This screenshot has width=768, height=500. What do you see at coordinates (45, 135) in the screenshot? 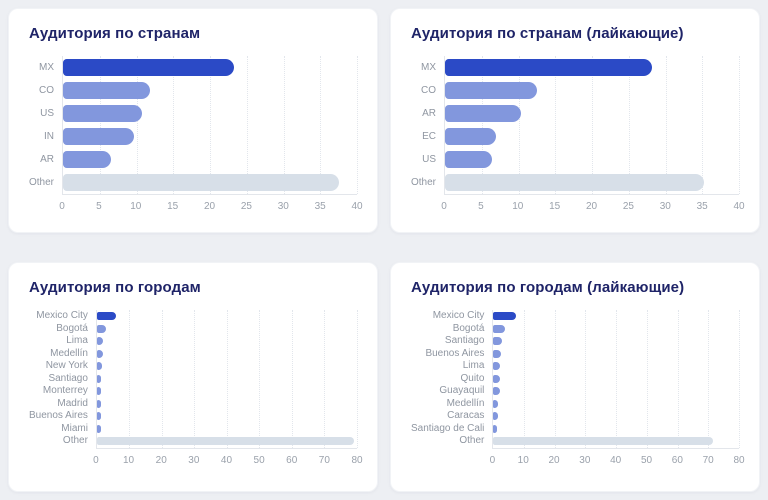
I see `y-axis-labels: MX CO US IN AR Other` at bounding box center [45, 135].